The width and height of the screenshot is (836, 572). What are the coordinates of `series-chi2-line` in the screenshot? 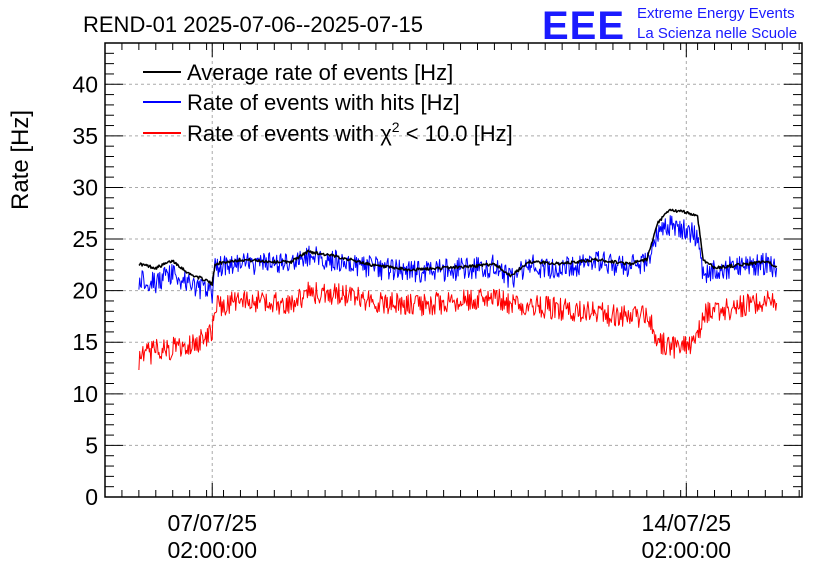 It's located at (458, 326).